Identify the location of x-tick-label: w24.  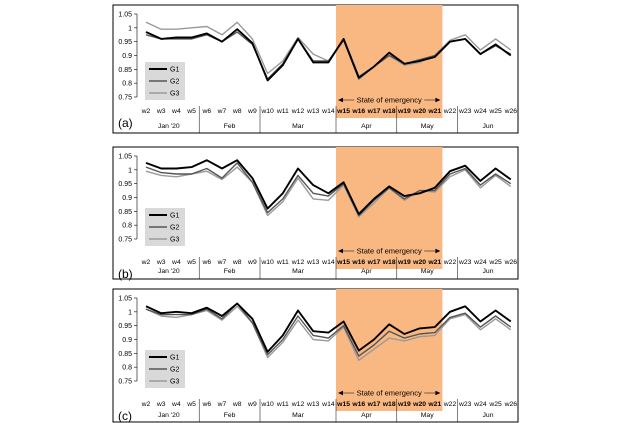
(480, 262).